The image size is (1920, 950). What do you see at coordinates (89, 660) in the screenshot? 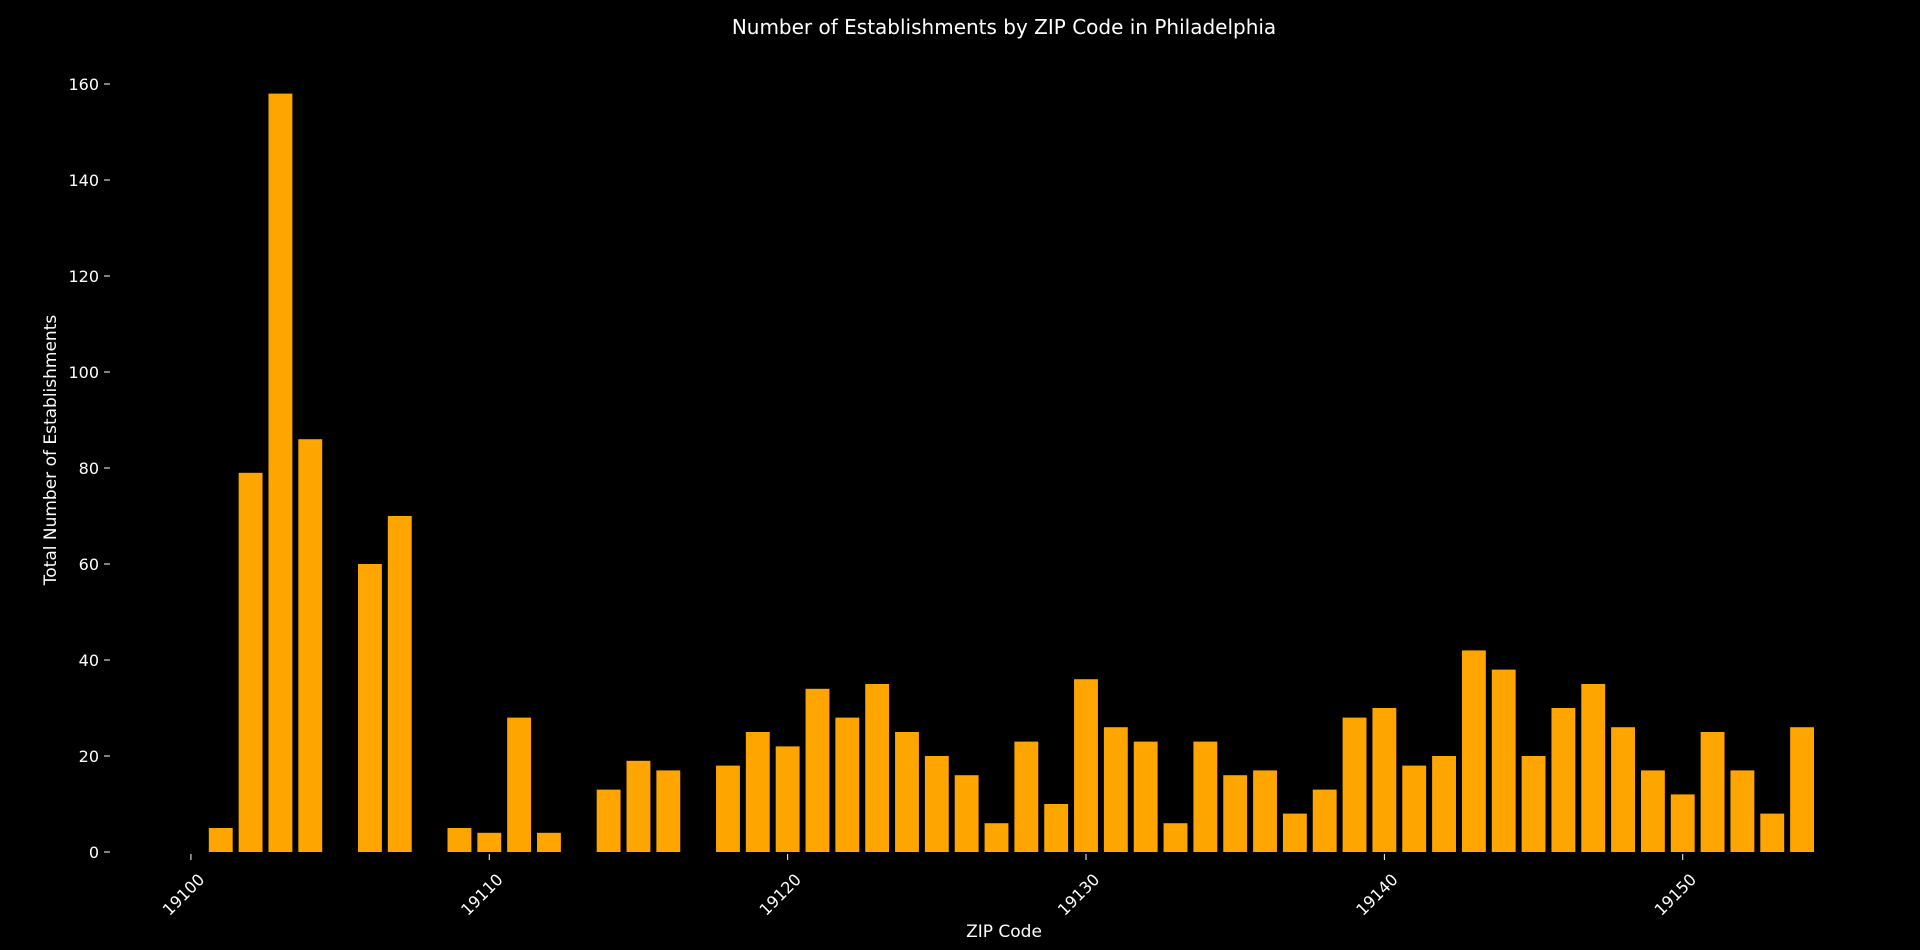
I see `y-tick-label: 40` at bounding box center [89, 660].